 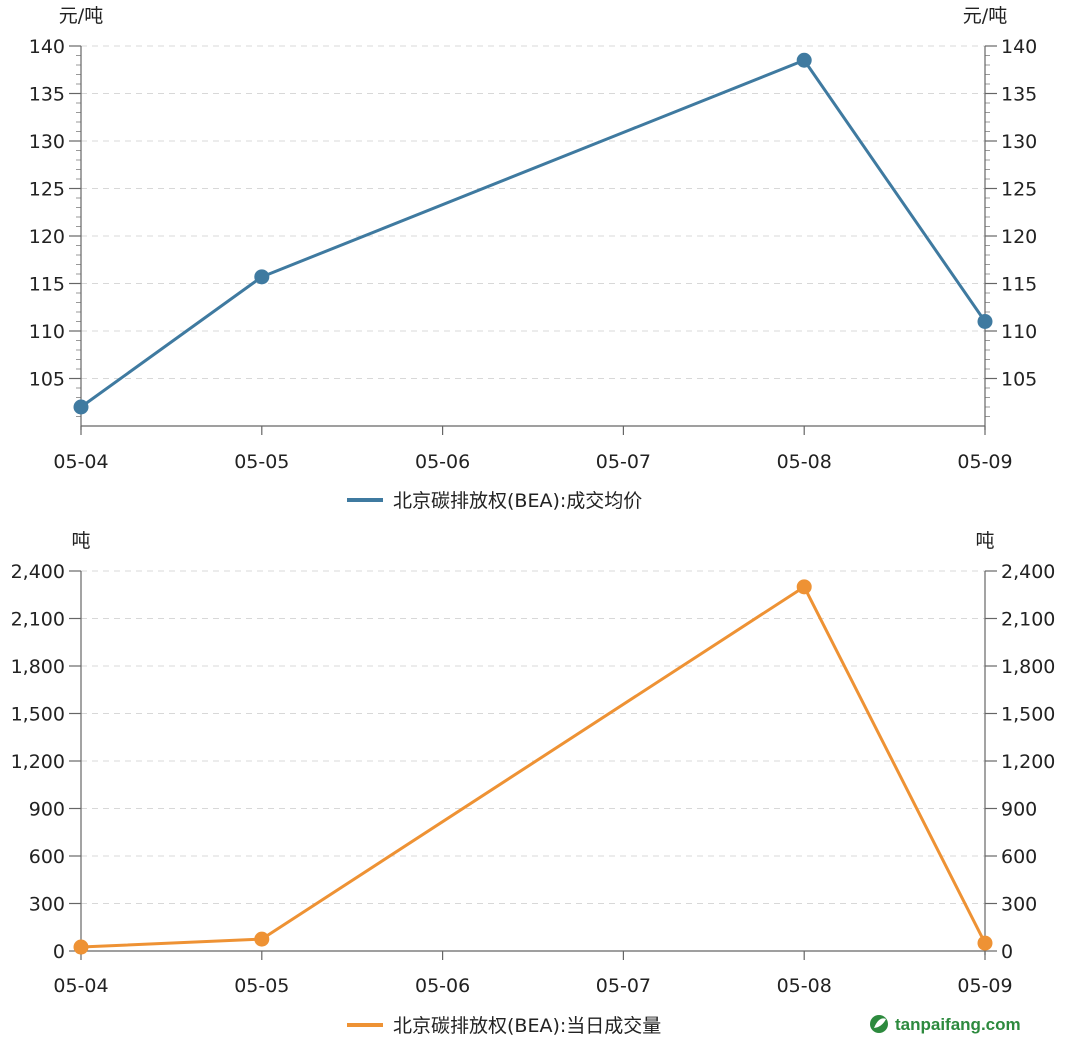 I want to click on y-tick-label-right: 125, so click(x=1019, y=190).